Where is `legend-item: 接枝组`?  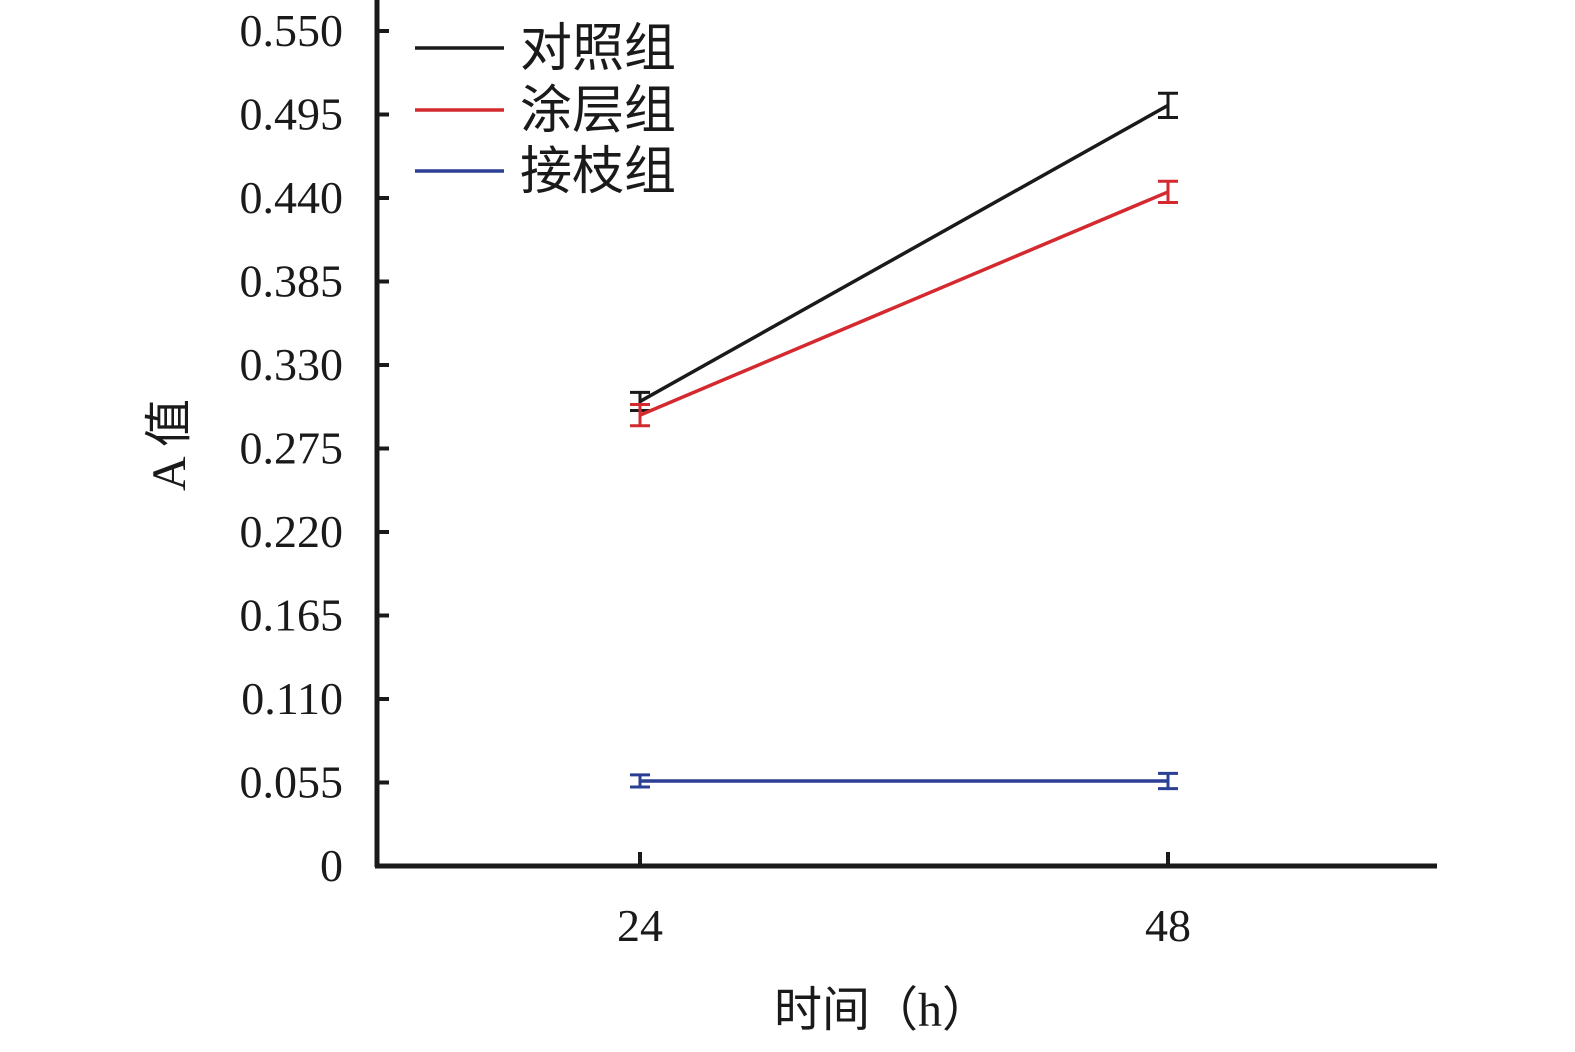
legend-item: 接枝组 is located at coordinates (545, 172).